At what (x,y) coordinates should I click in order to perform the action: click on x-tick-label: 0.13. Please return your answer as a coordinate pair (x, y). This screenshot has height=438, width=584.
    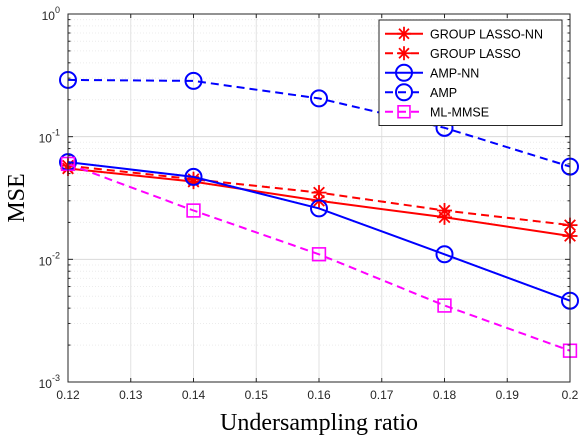
    Looking at the image, I should click on (131, 395).